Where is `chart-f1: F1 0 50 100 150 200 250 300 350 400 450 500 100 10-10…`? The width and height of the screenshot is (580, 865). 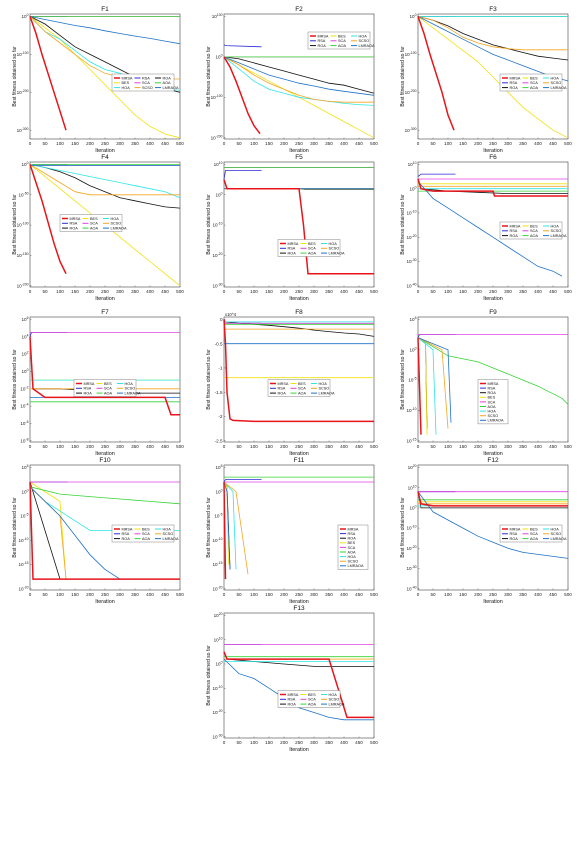 chart-f1: F1 0 50 100 150 200 250 300 350 400 450 500 100 10-10… is located at coordinates (98, 80).